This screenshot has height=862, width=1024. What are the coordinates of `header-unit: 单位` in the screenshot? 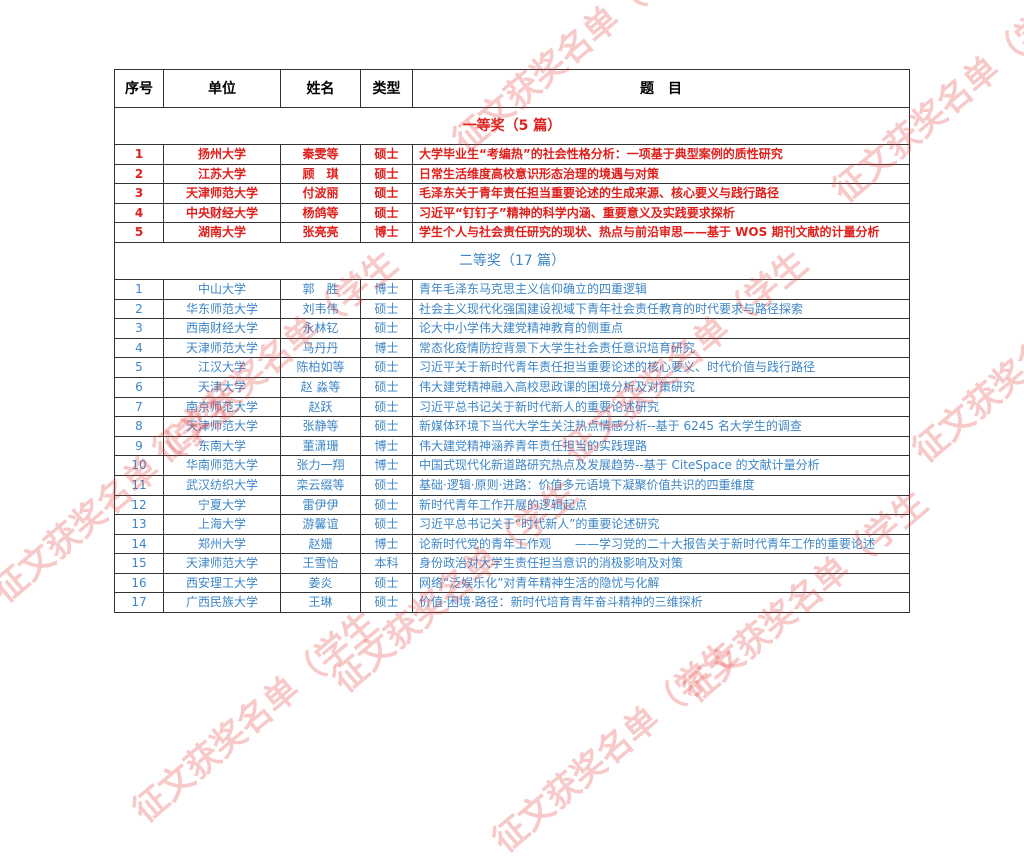 It's located at (222, 88).